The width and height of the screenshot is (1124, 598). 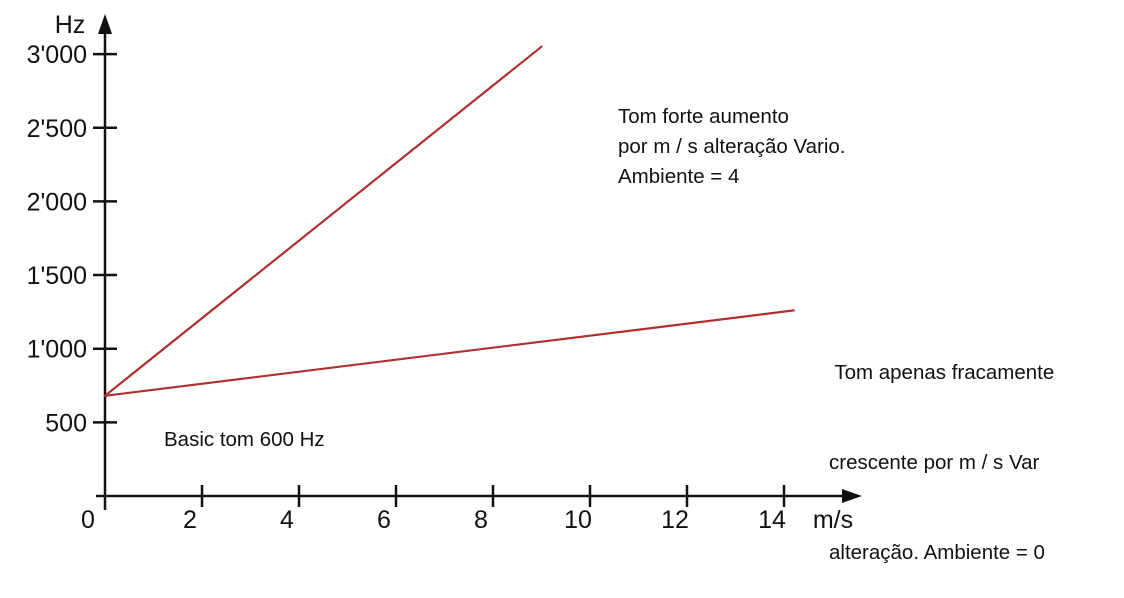 What do you see at coordinates (934, 462) in the screenshot?
I see `annotation-line: crescente por m / s Var` at bounding box center [934, 462].